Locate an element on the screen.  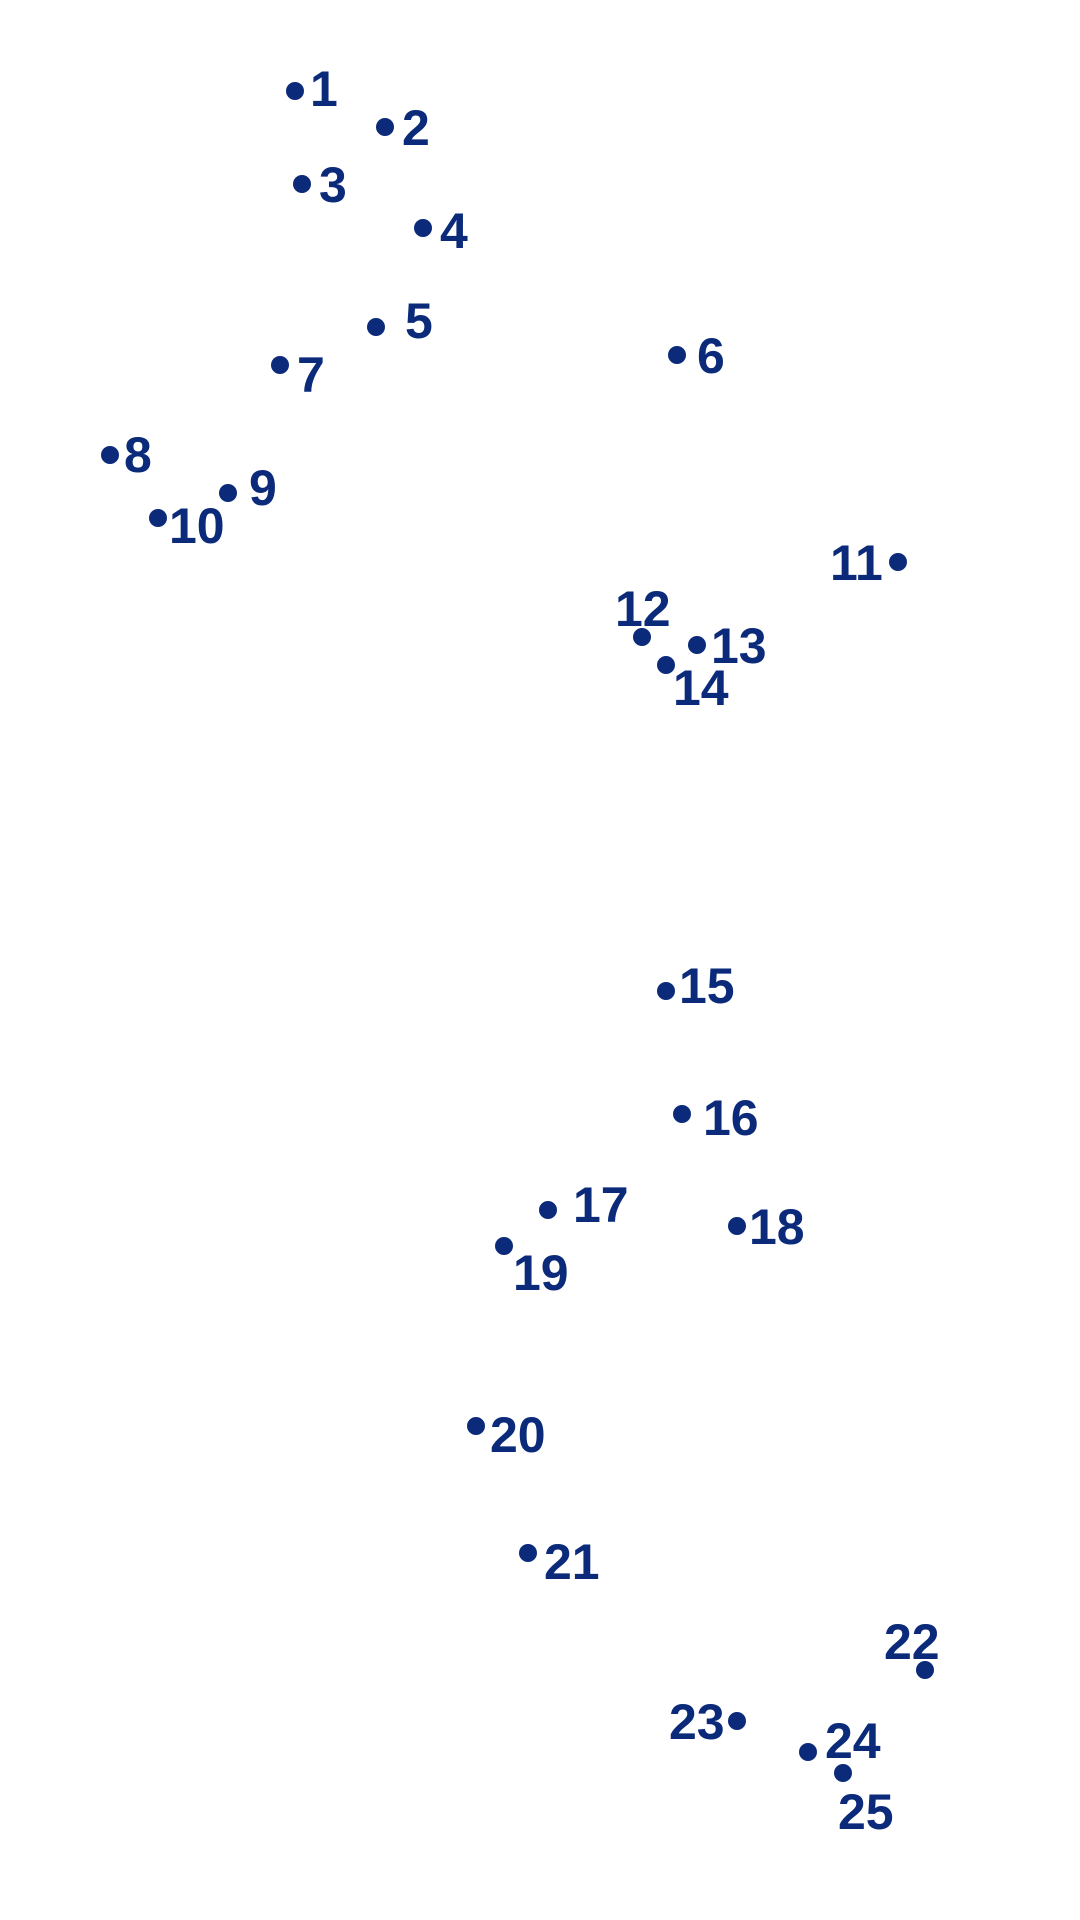
dot-number-label: 6 is located at coordinates (711, 356).